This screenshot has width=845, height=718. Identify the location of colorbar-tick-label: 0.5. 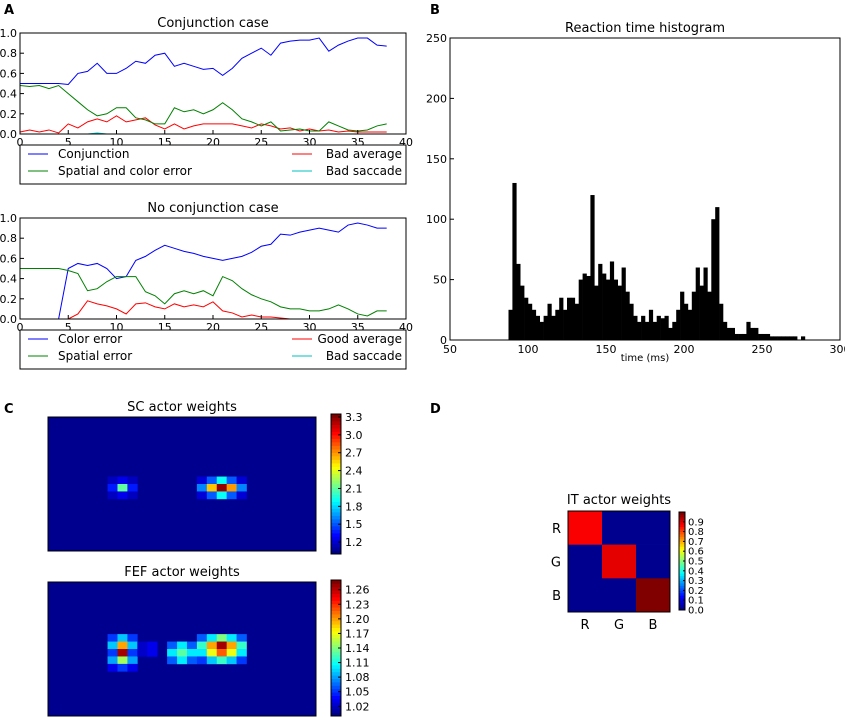
(696, 562).